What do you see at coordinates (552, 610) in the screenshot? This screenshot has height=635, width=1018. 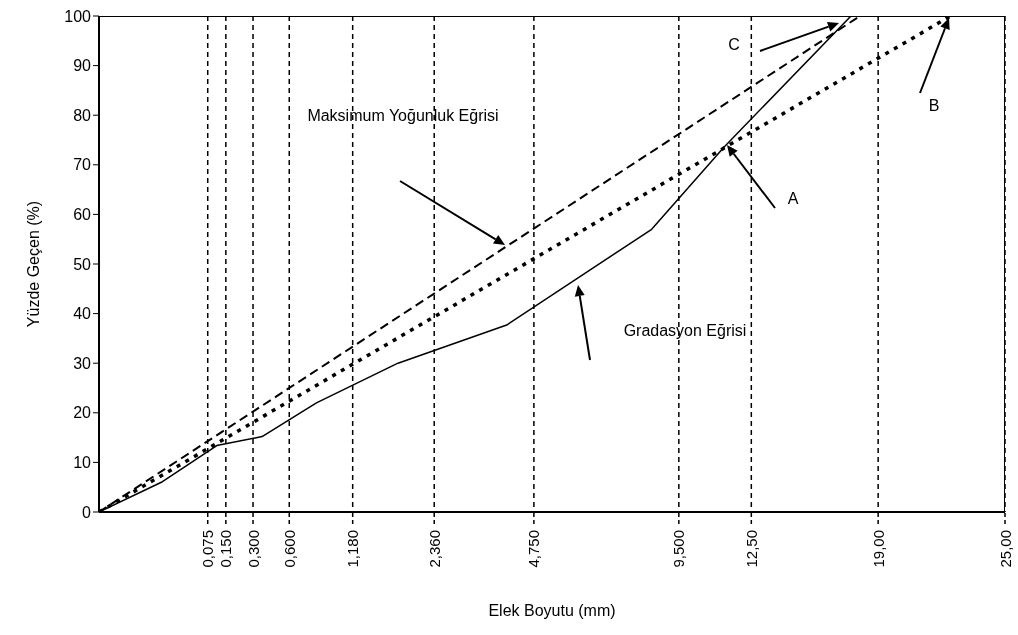 I see `x-axis-title: Elek Boyutu (mm)` at bounding box center [552, 610].